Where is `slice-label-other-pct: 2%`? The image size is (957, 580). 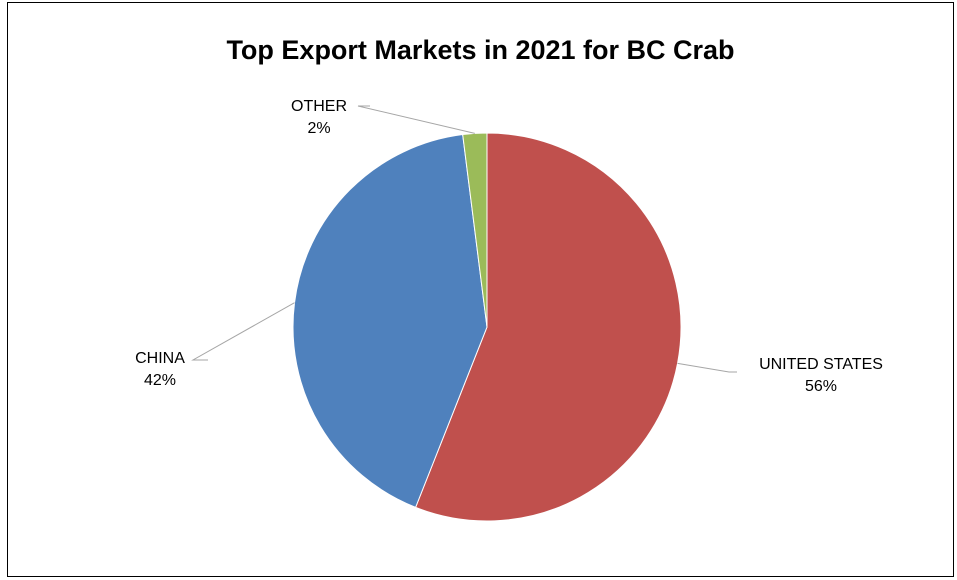 slice-label-other-pct: 2% is located at coordinates (319, 128).